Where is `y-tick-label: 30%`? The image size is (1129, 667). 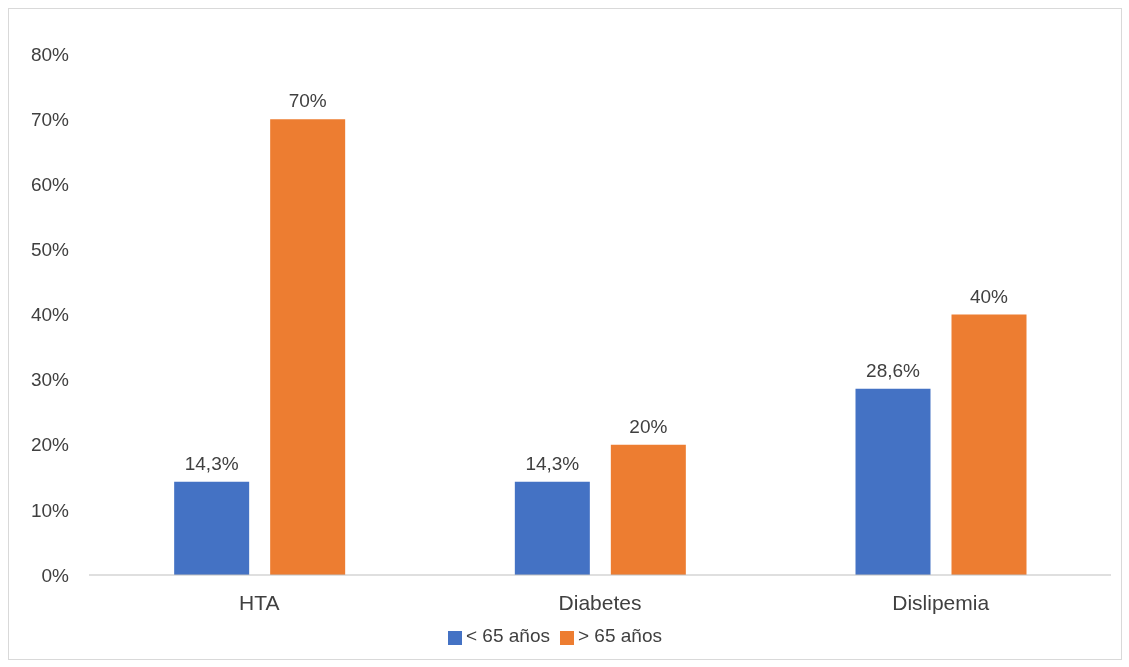
y-tick-label: 30% is located at coordinates (50, 380).